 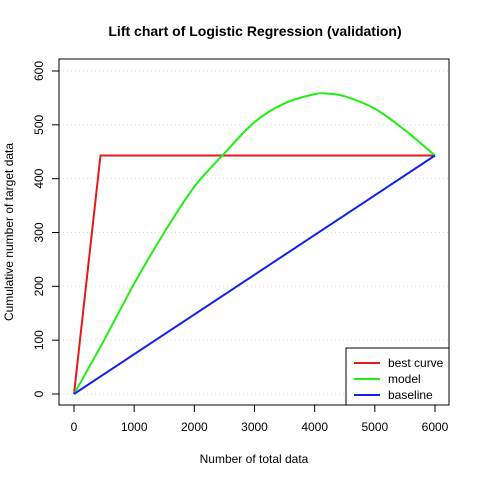 I want to click on legend-label: model, so click(x=404, y=379).